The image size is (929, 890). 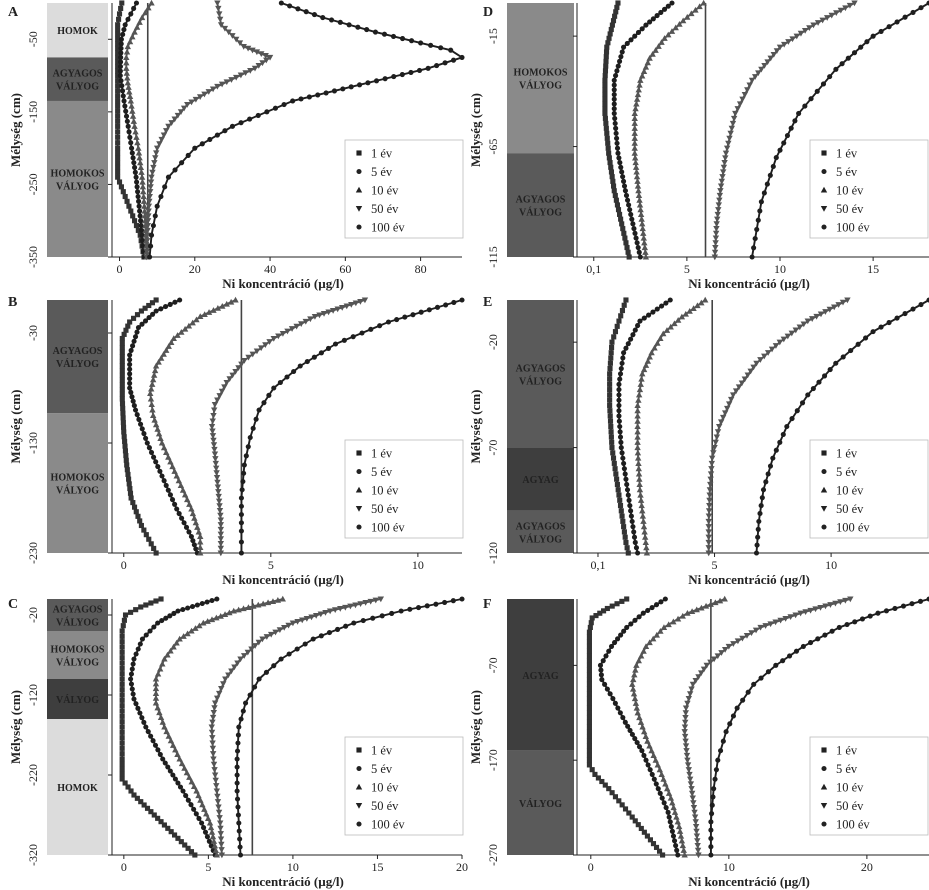 What do you see at coordinates (33, 695) in the screenshot?
I see `y-tick-label: -120` at bounding box center [33, 695].